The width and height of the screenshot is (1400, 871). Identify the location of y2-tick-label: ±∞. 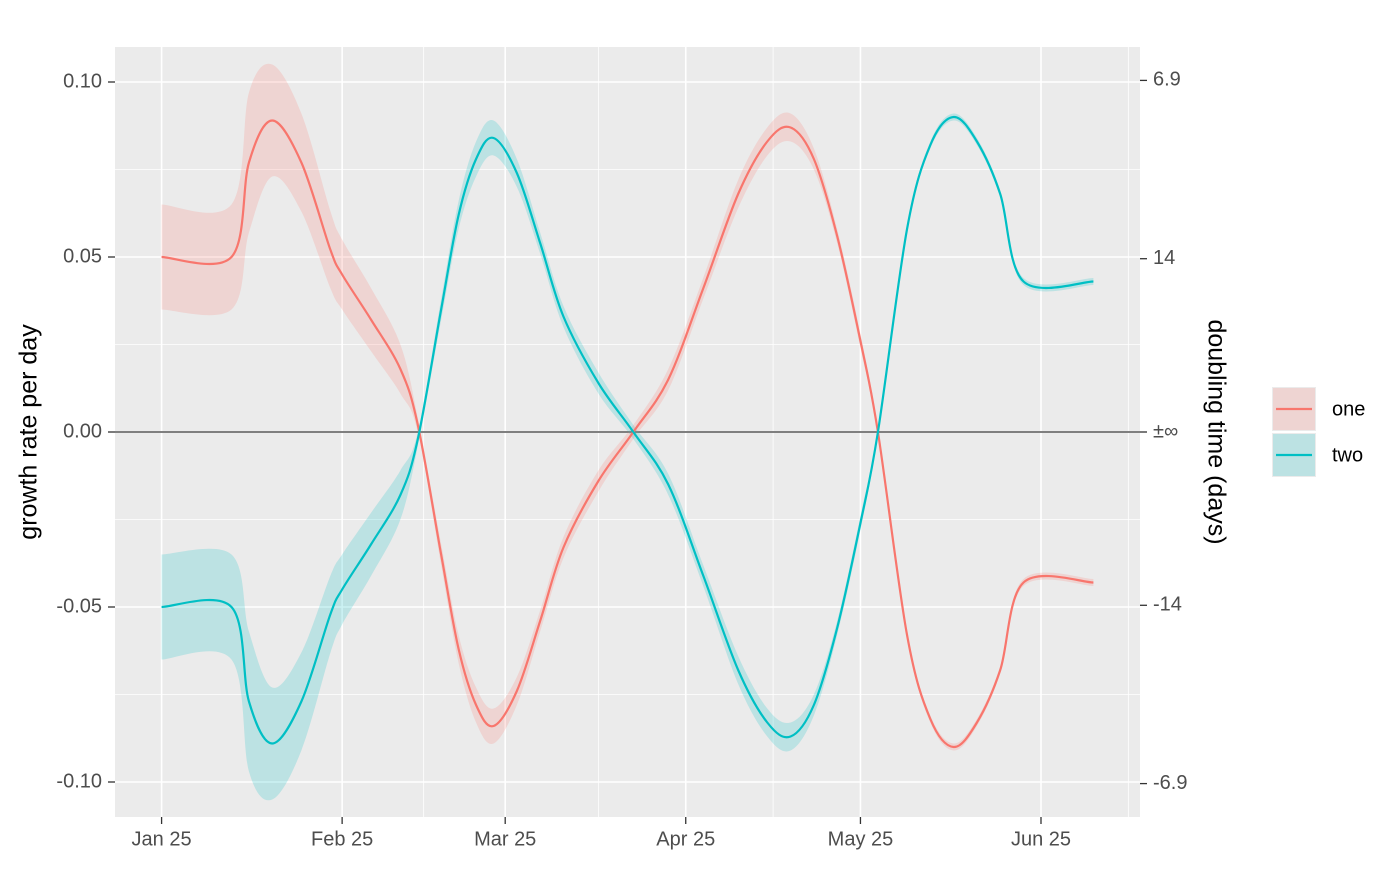
(1165, 431).